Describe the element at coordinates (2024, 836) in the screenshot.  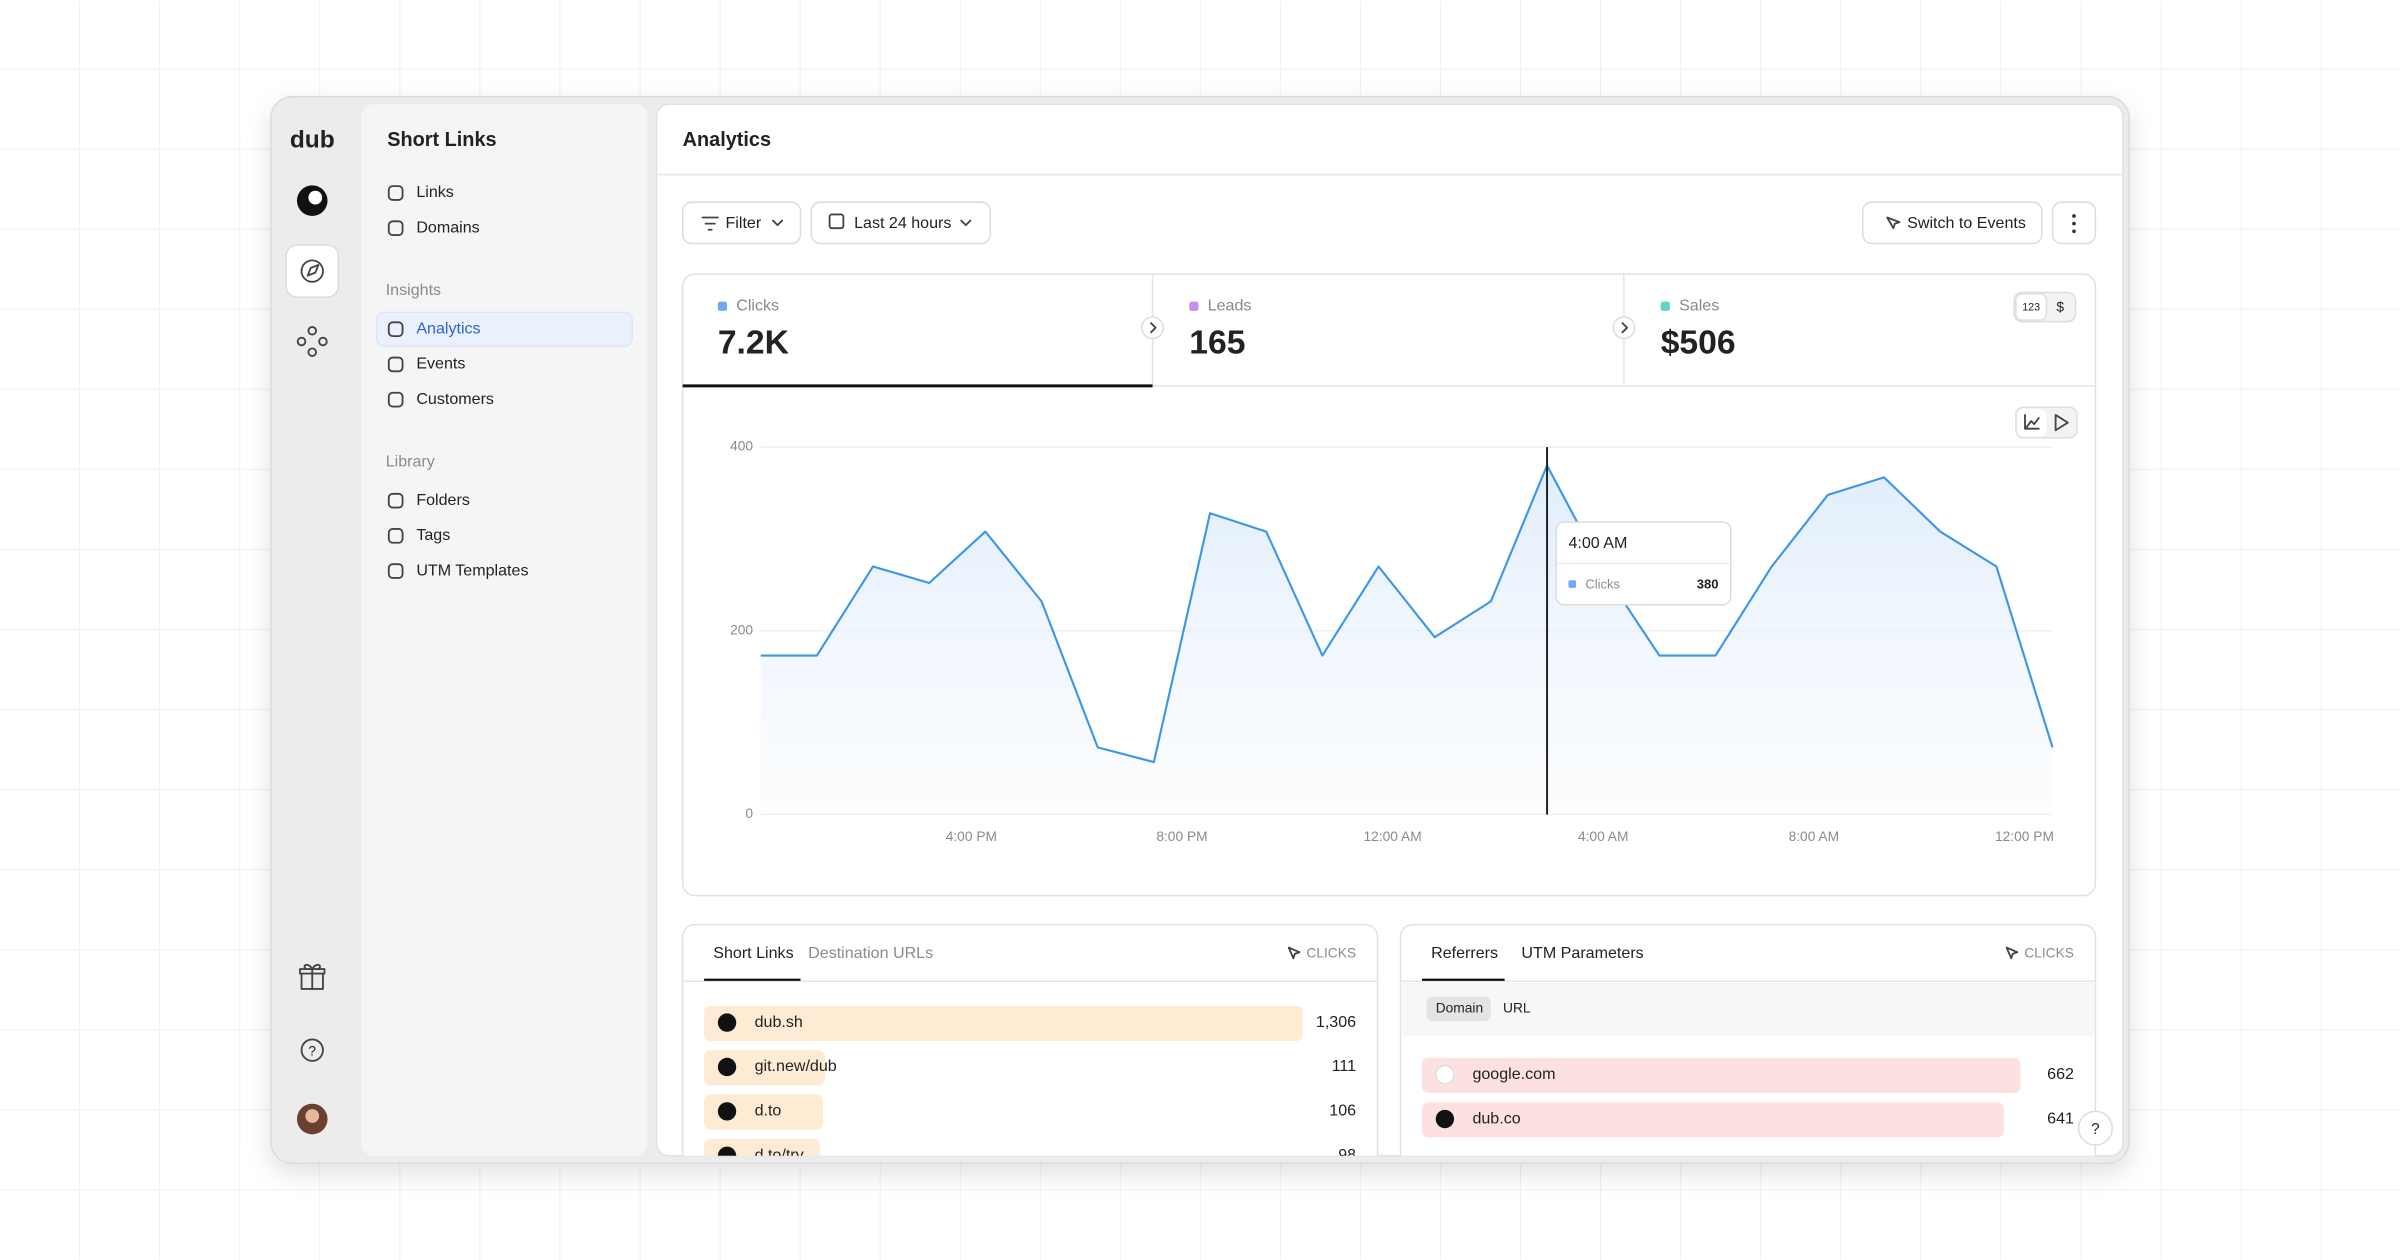
I see `x-tick-label: 12:00 PM` at that location.